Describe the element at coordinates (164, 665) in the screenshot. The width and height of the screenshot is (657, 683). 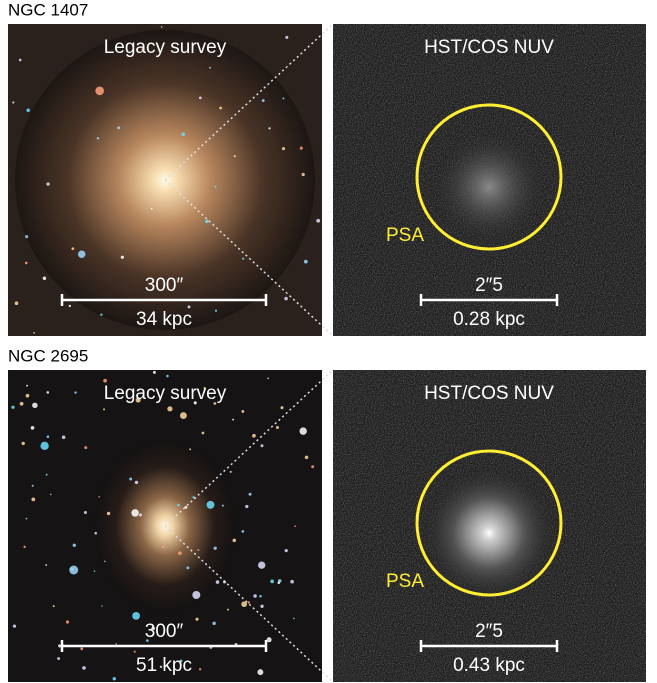
I see `scale-physical: 51 kpc` at that location.